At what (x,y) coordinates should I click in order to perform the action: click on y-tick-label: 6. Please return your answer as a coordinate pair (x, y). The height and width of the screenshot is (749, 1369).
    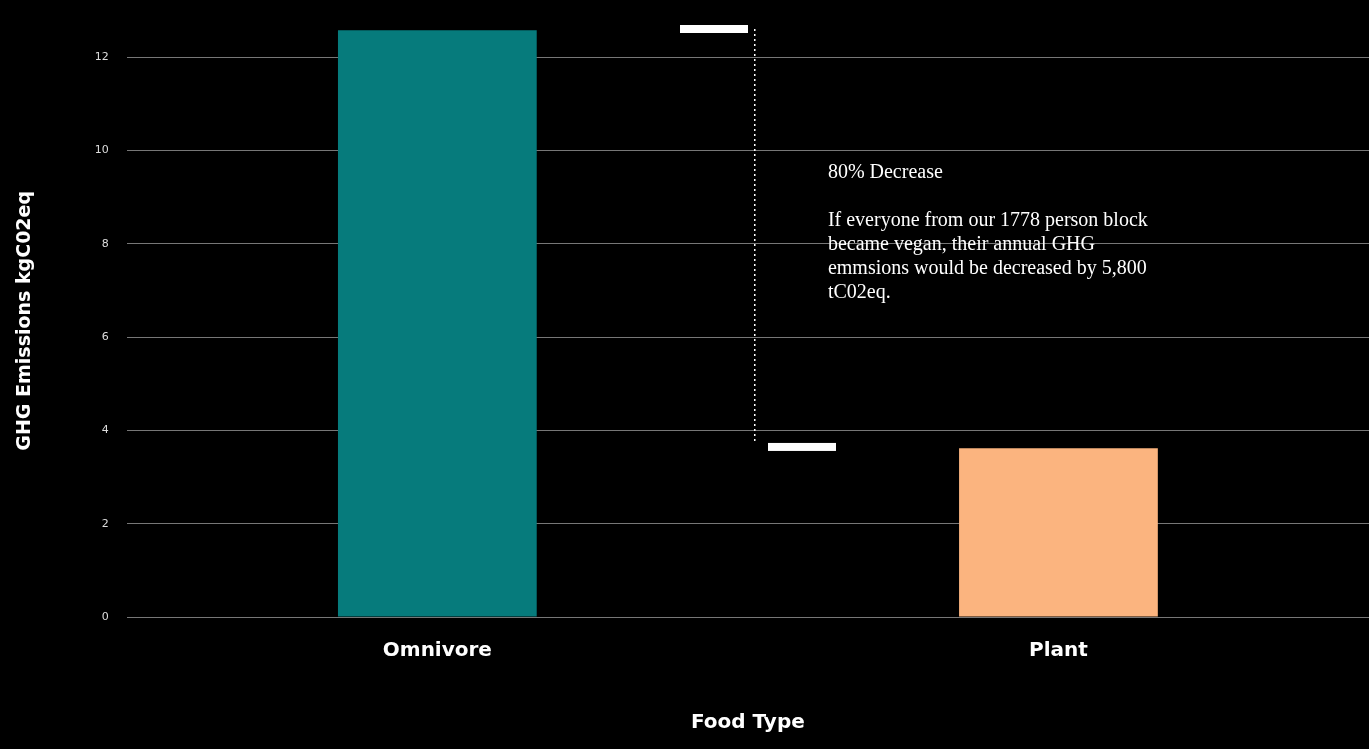
    Looking at the image, I should click on (105, 336).